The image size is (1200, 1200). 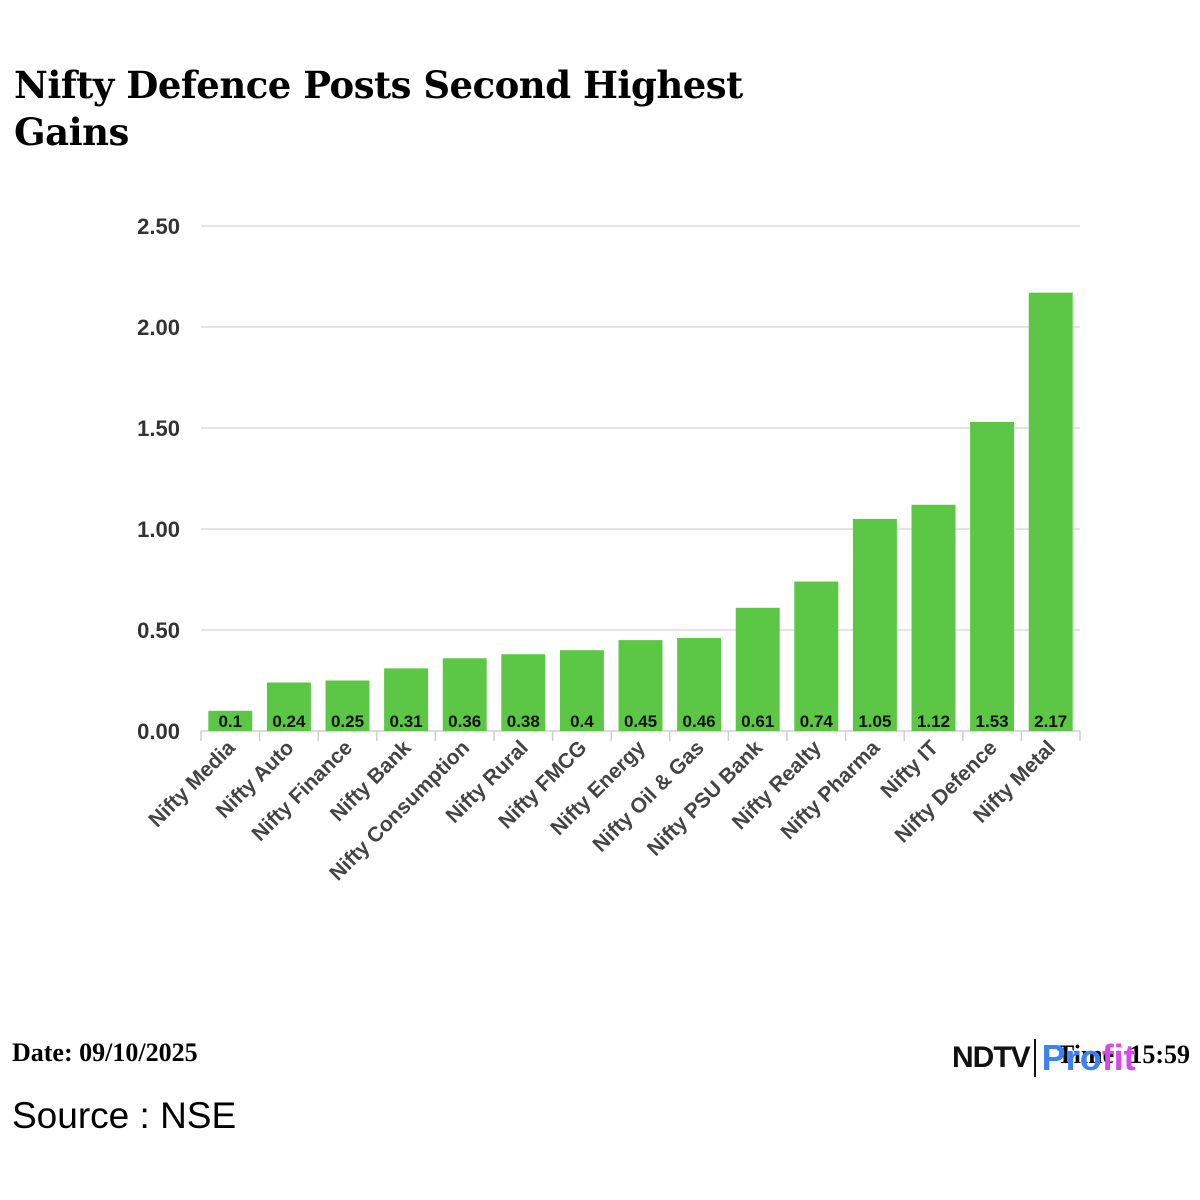 I want to click on data-label: 0.1, so click(x=230, y=721).